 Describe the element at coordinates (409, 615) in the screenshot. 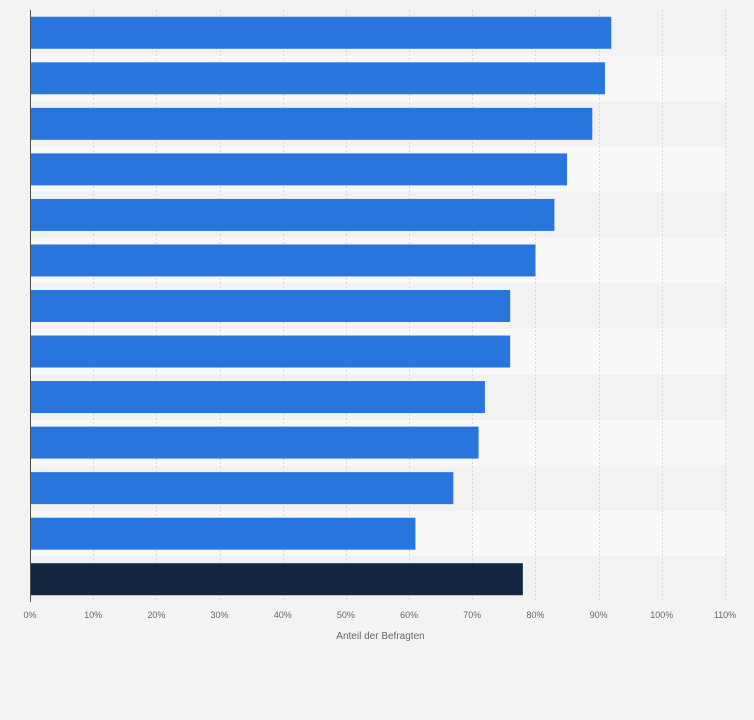

I see `x-tick-label: 60%` at that location.